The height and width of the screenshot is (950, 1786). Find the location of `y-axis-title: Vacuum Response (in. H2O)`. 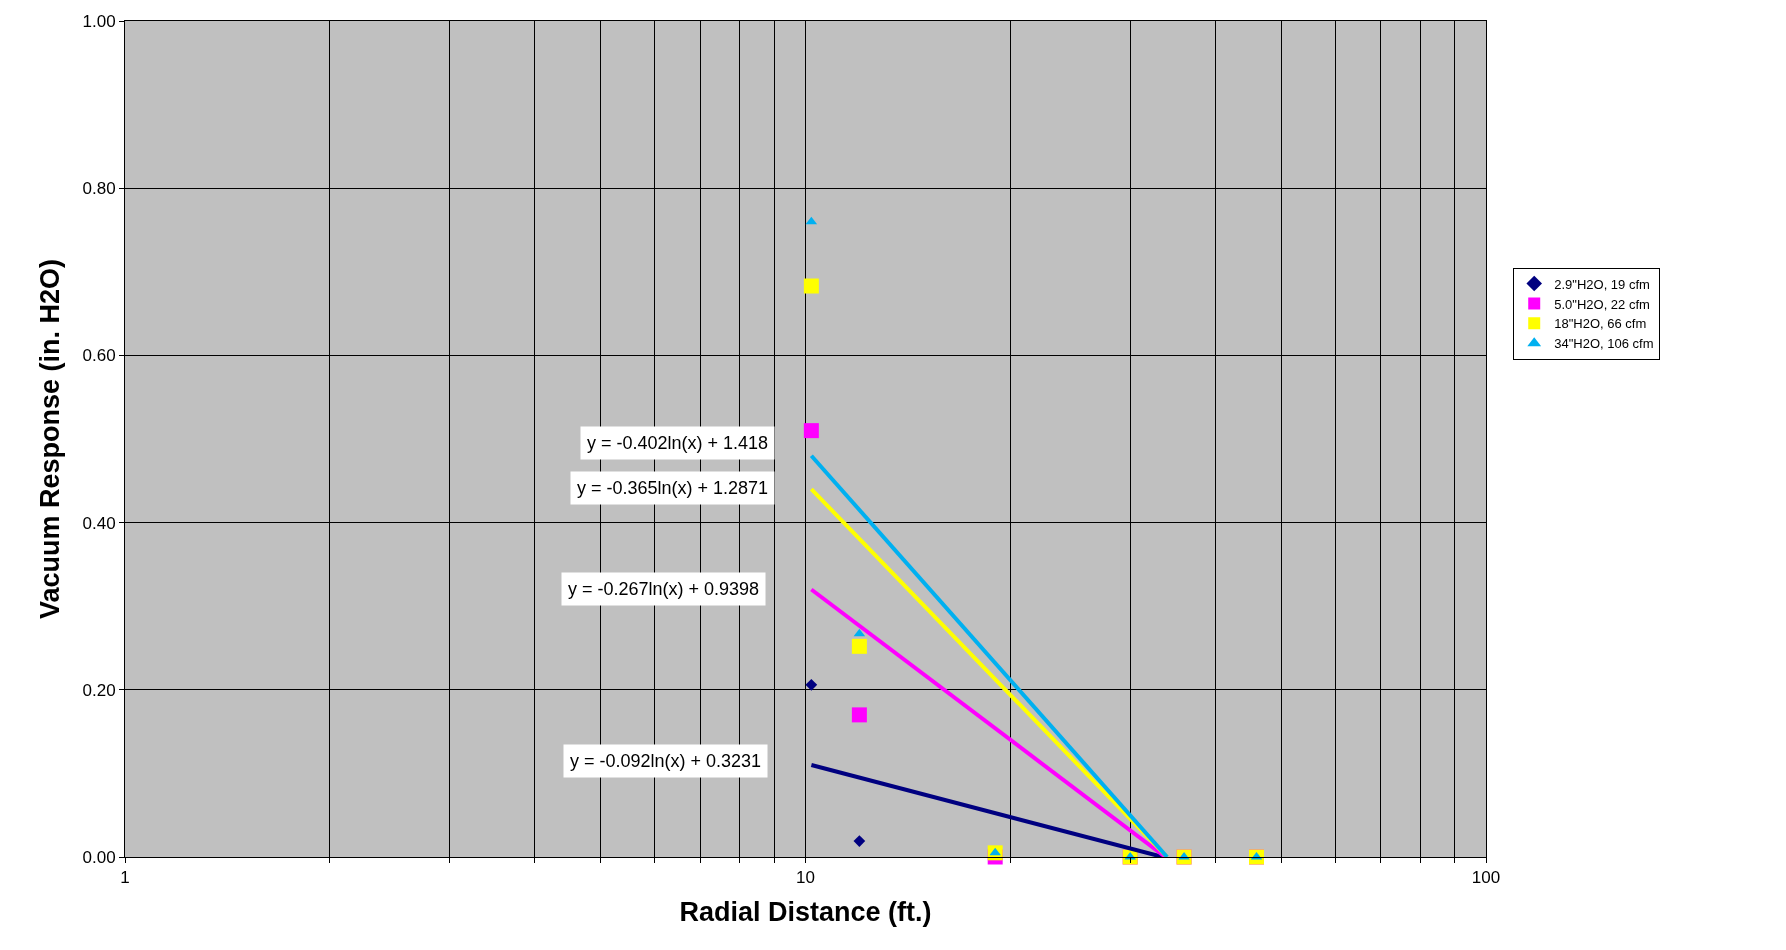

y-axis-title: Vacuum Response (in. H2O) is located at coordinates (49, 439).